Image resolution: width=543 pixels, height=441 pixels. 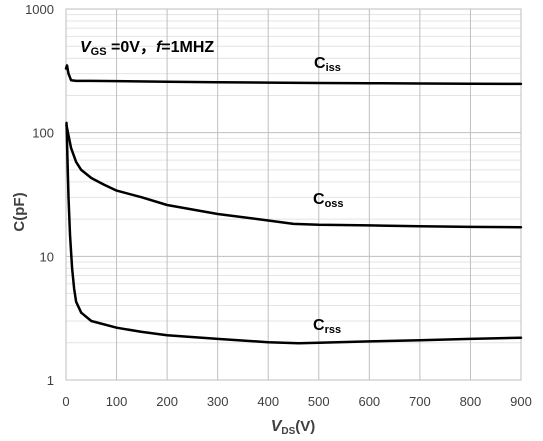 I want to click on annotation-vgs-sub: GS, so click(x=99, y=52).